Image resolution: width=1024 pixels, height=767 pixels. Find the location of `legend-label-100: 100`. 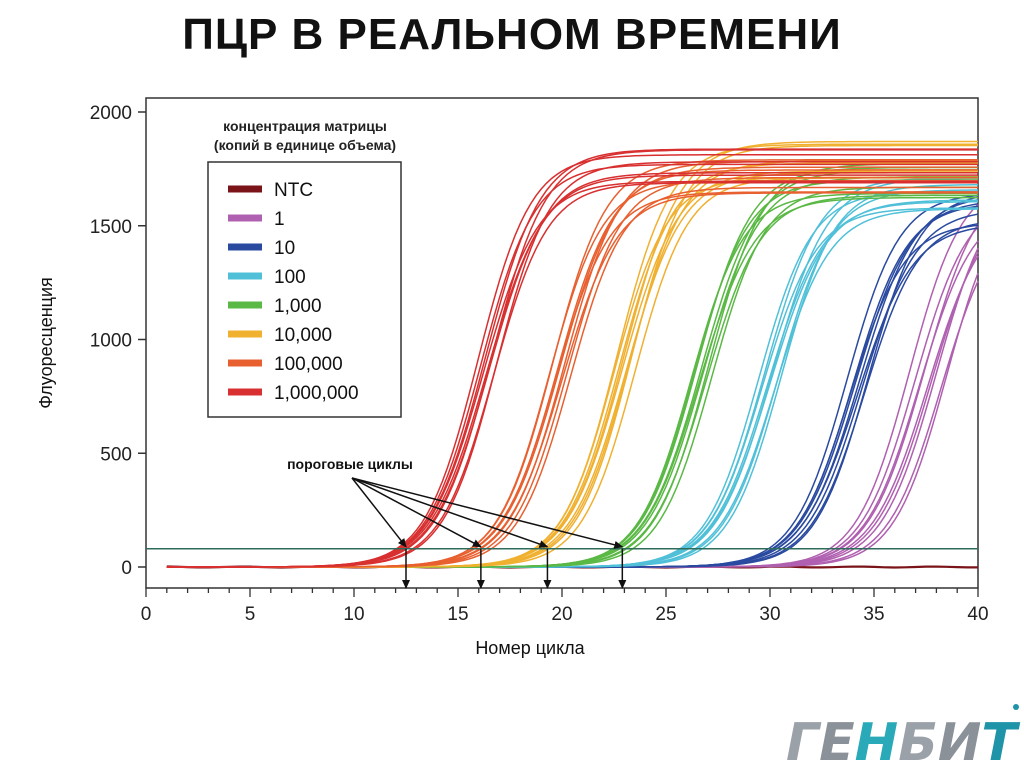

legend-label-100: 100 is located at coordinates (290, 277).